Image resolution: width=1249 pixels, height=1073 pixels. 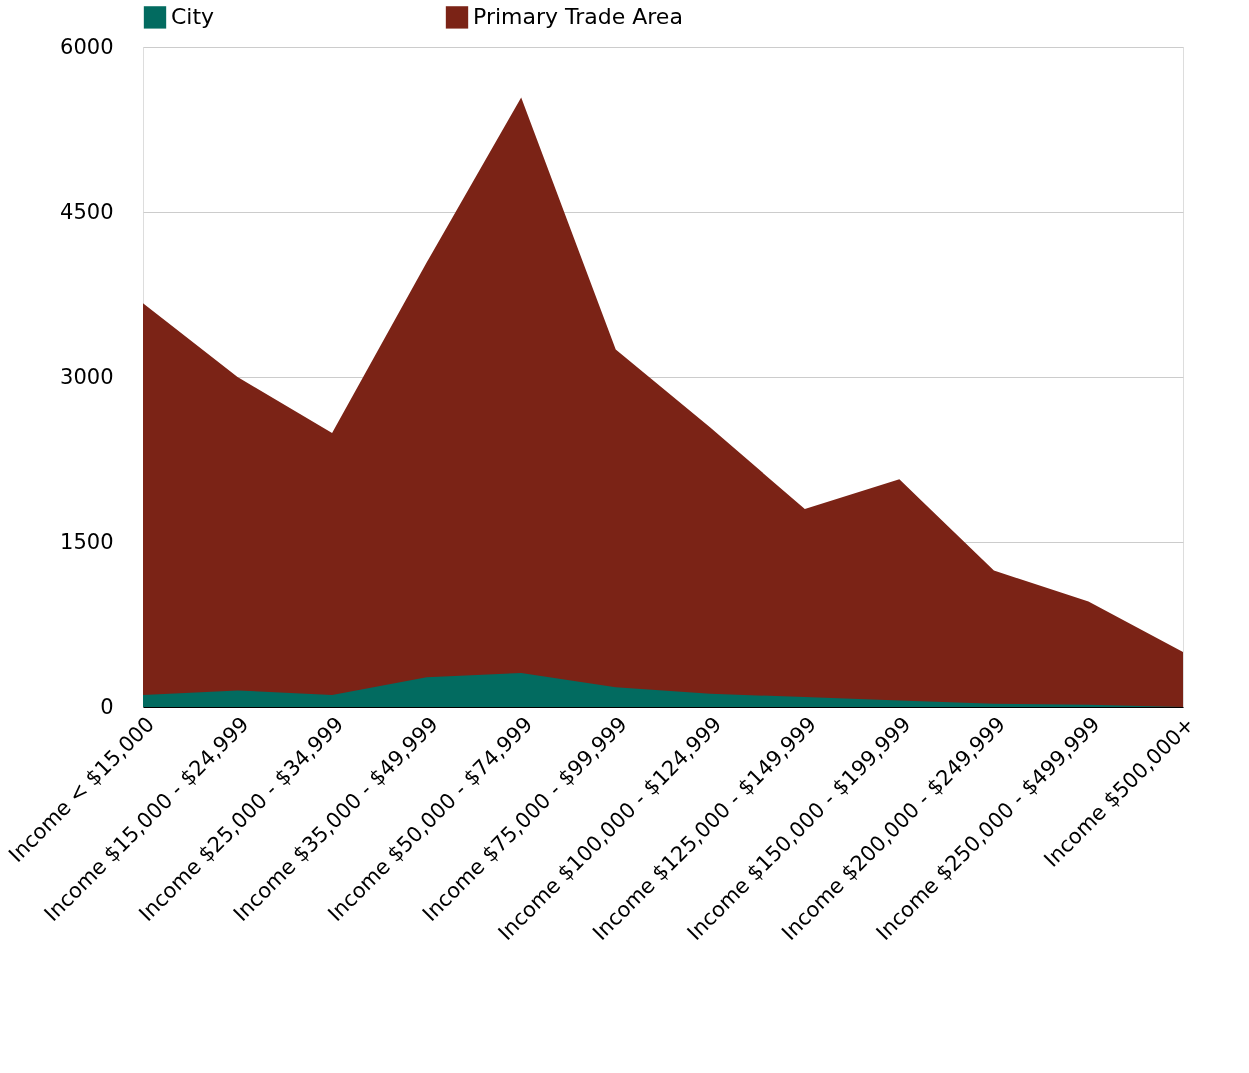 What do you see at coordinates (87, 541) in the screenshot?
I see `y-tick-label: 1500` at bounding box center [87, 541].